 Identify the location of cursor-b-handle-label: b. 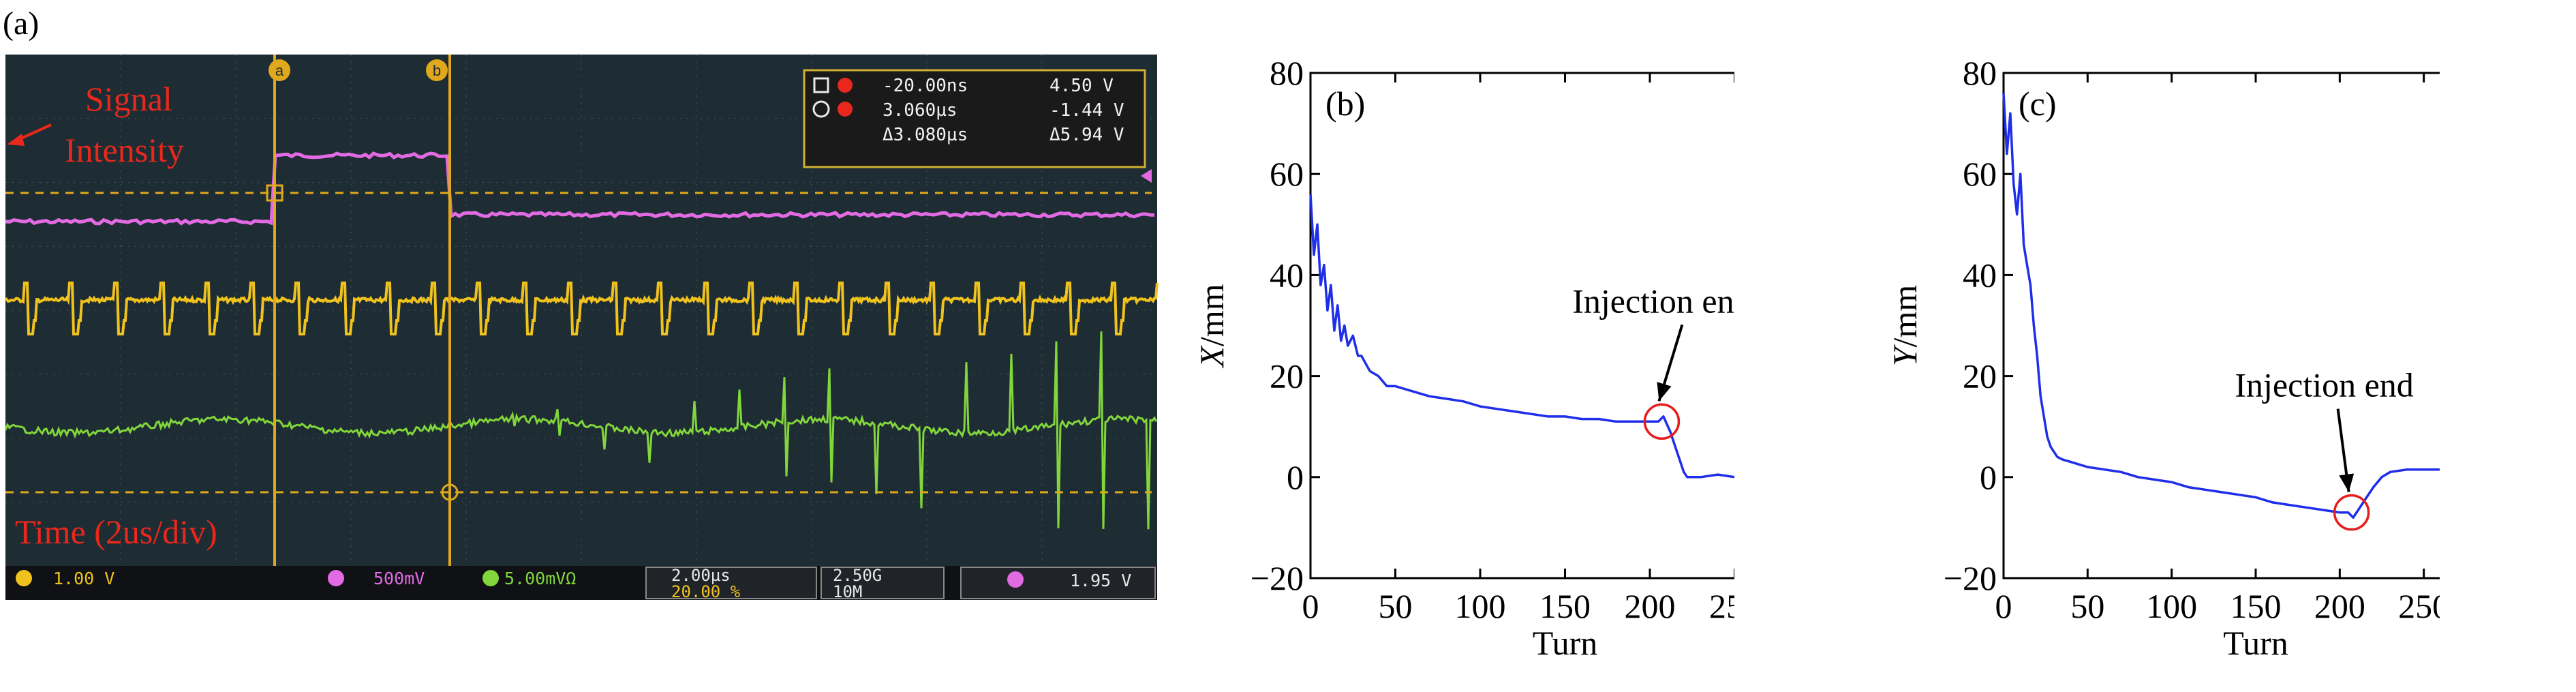
(437, 70).